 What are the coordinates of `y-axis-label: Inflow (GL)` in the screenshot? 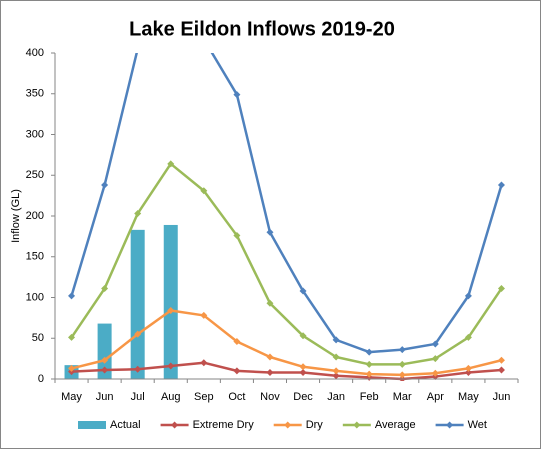 It's located at (16, 216).